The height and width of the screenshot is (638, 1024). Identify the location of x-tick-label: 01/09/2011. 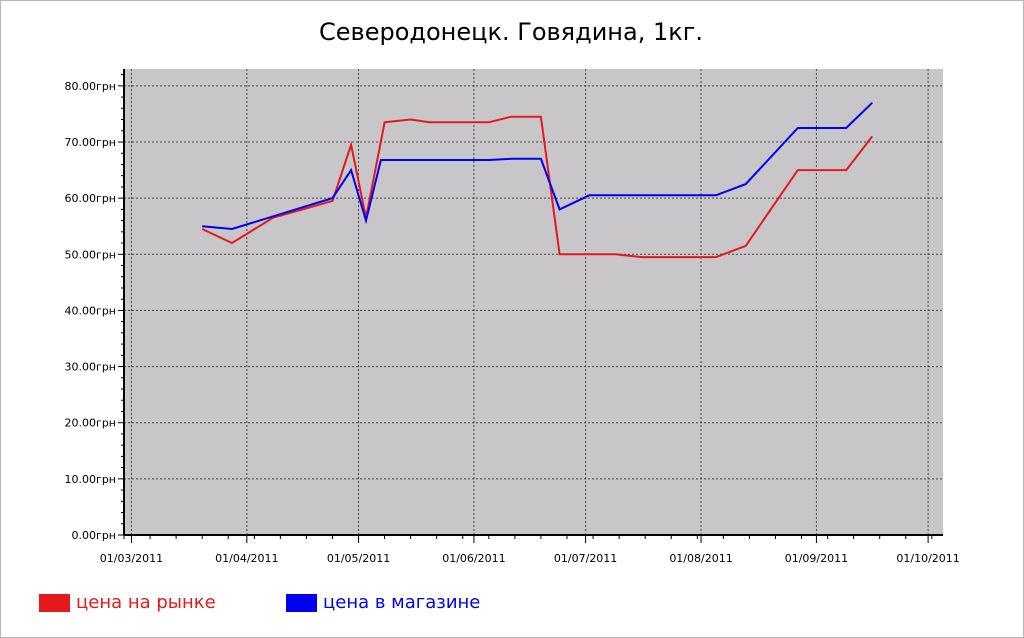
(816, 558).